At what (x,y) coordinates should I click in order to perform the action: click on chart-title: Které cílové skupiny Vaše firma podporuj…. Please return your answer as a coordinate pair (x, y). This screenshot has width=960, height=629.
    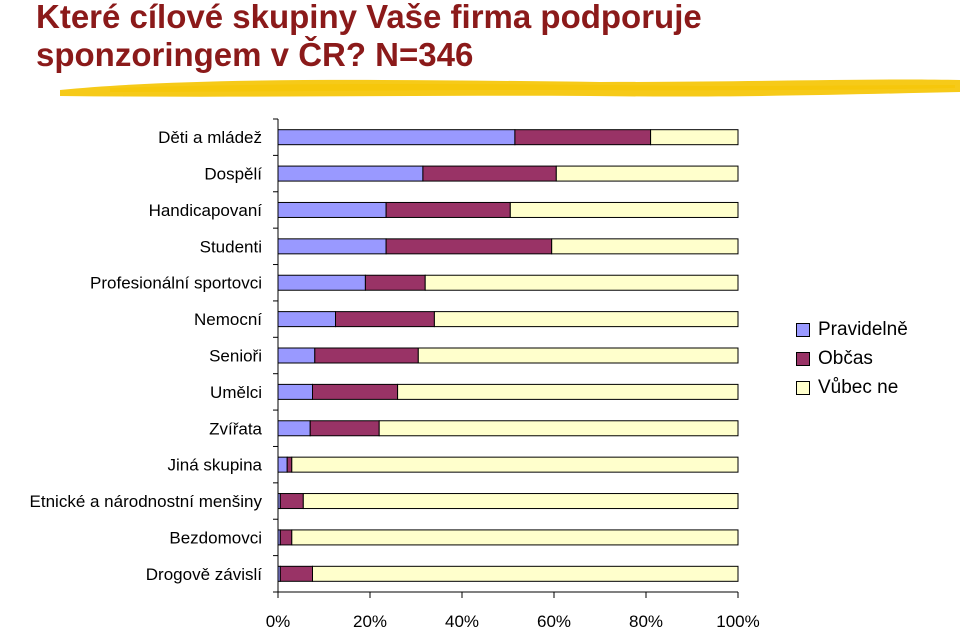
    Looking at the image, I should click on (486, 37).